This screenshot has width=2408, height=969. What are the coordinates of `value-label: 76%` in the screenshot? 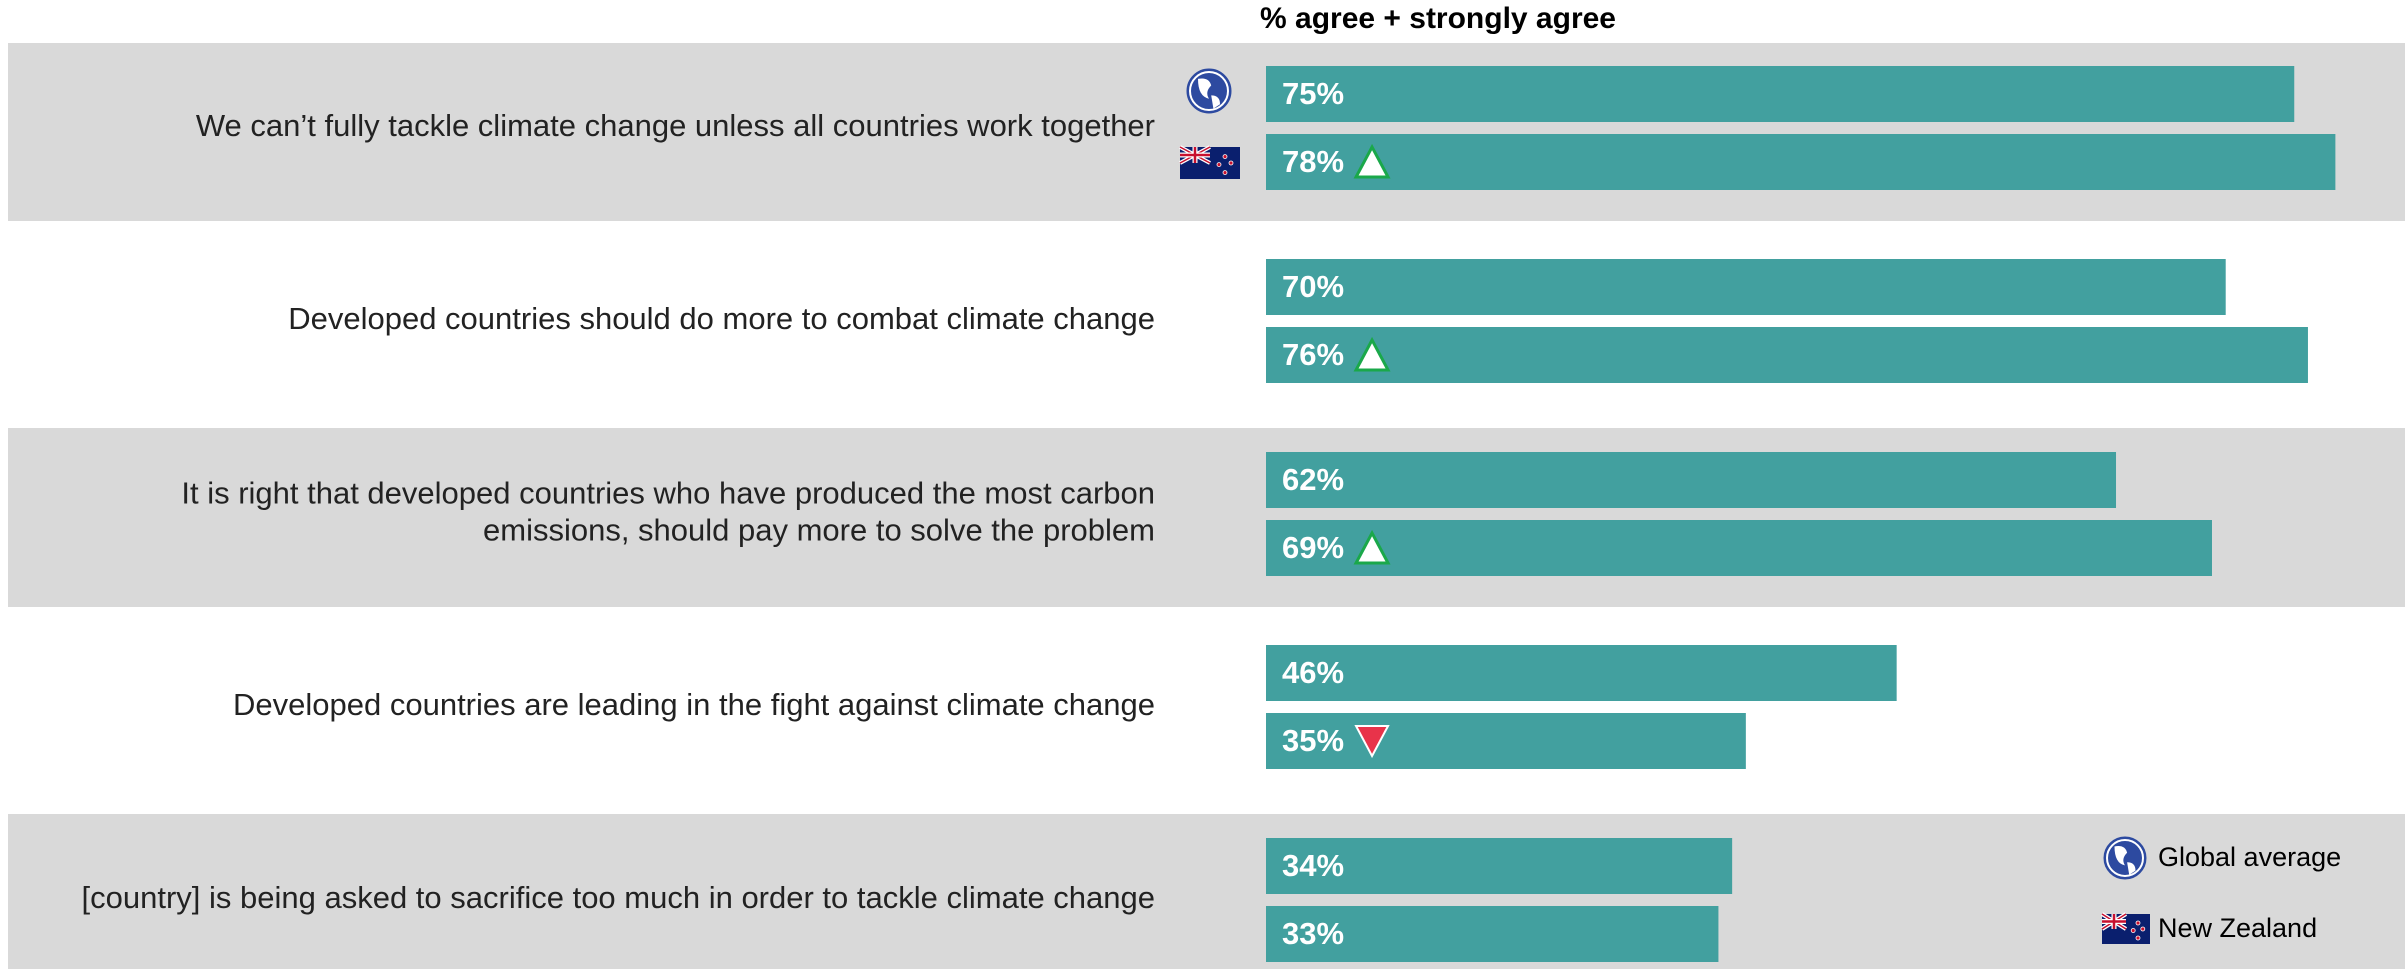 It's located at (1313, 354).